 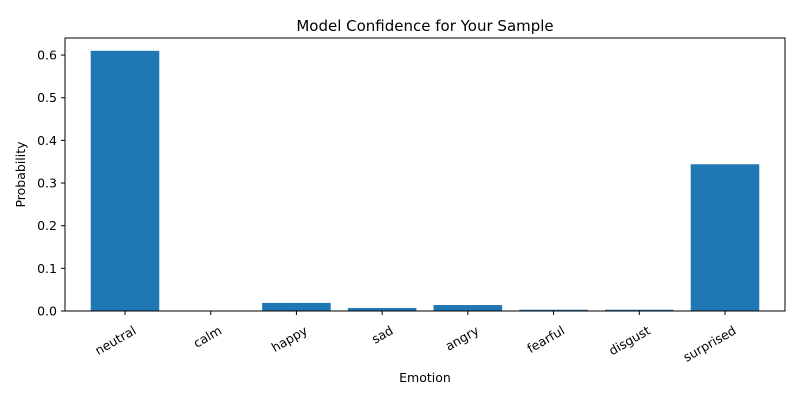 I want to click on bar-happy, so click(x=296, y=307).